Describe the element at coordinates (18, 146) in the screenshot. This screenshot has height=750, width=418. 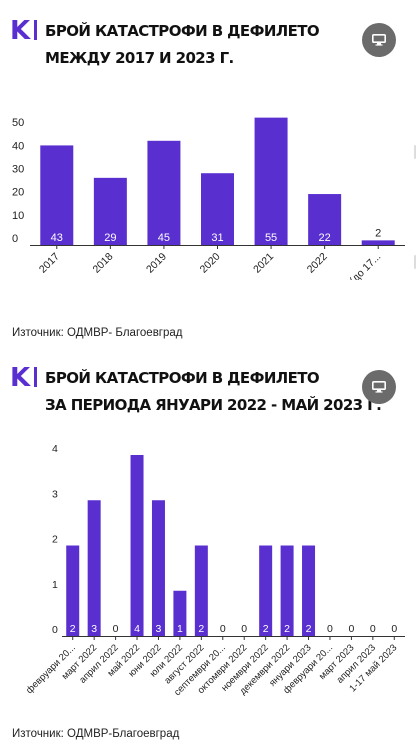
I see `y-tick-label: 40` at that location.